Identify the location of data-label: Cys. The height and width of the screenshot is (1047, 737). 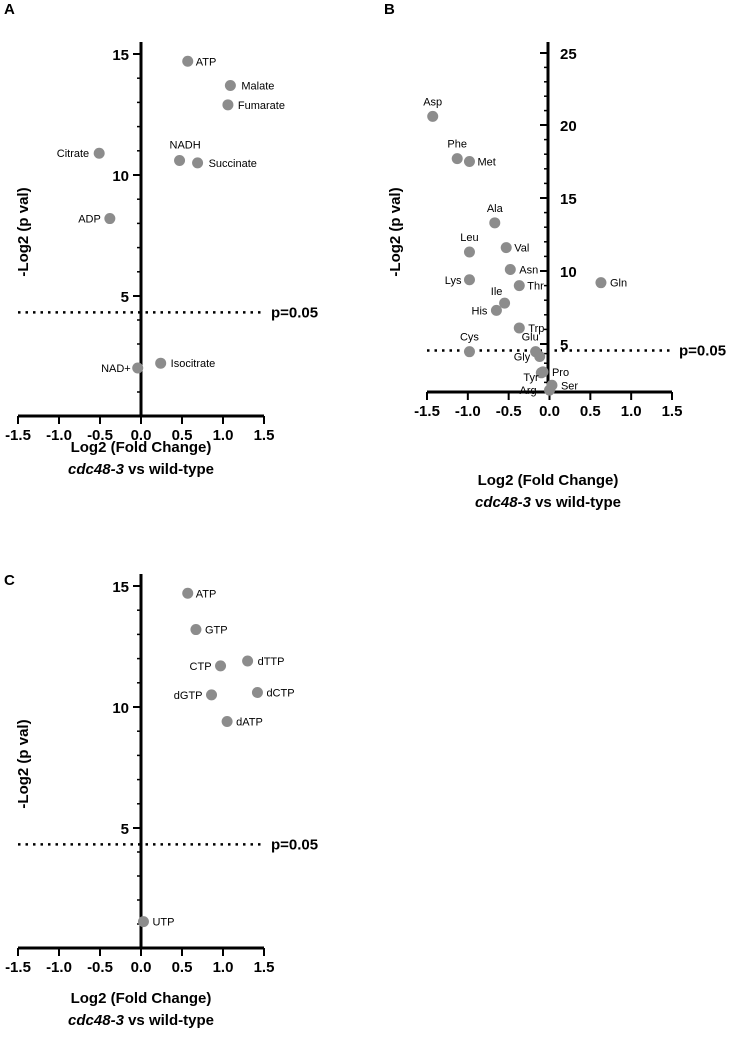
(469, 338).